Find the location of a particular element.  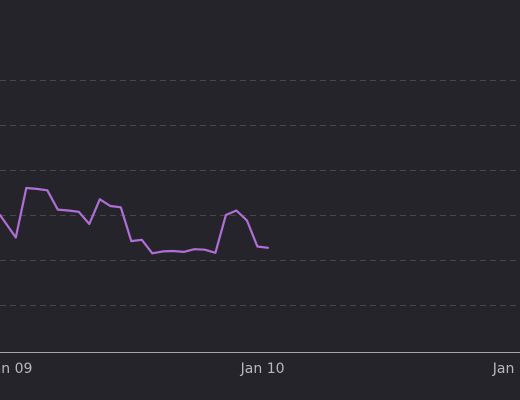

x-tick-label-1: Jan 10 is located at coordinates (262, 369).